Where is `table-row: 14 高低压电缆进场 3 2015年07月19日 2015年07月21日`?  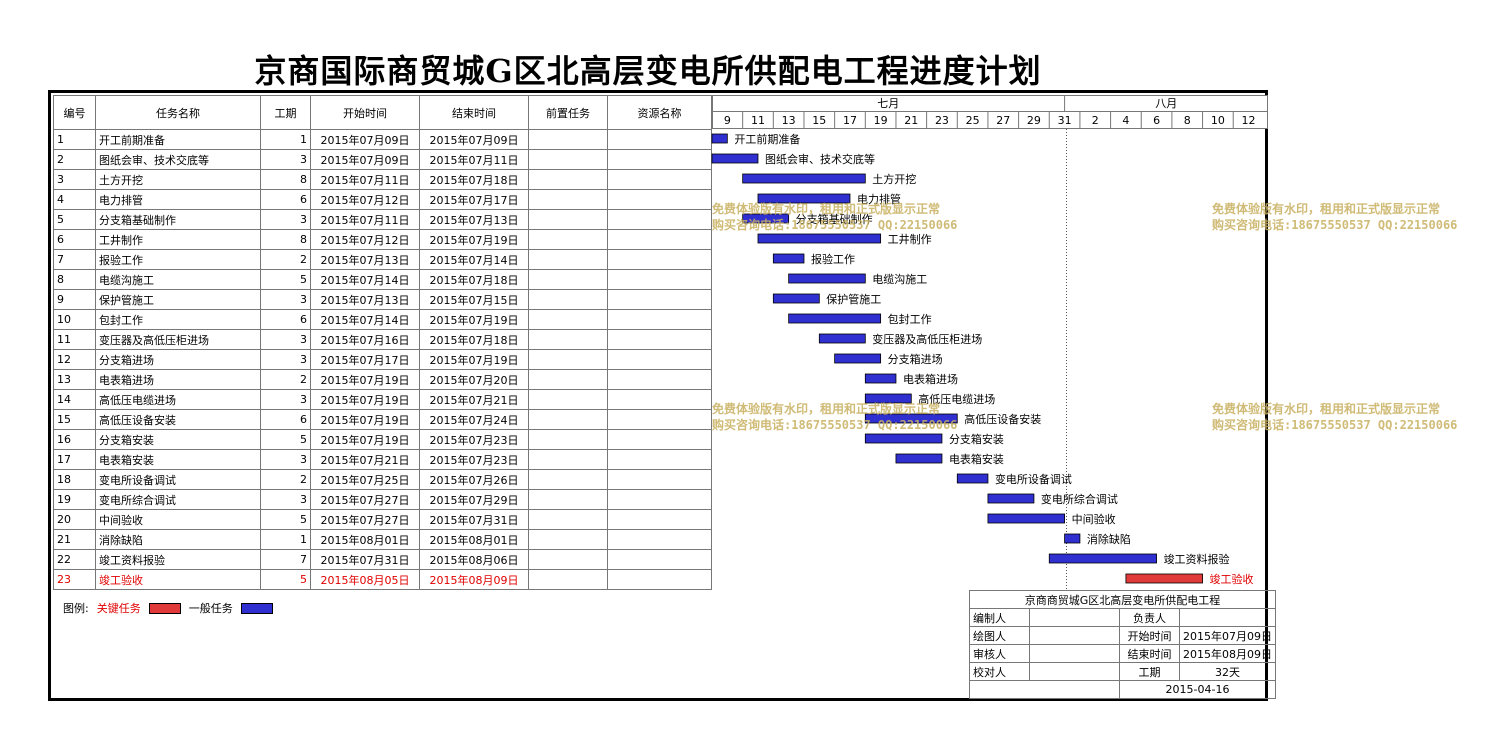
table-row: 14 高低压电缆进场 3 2015年07月19日 2015年07月21日 is located at coordinates (382, 399).